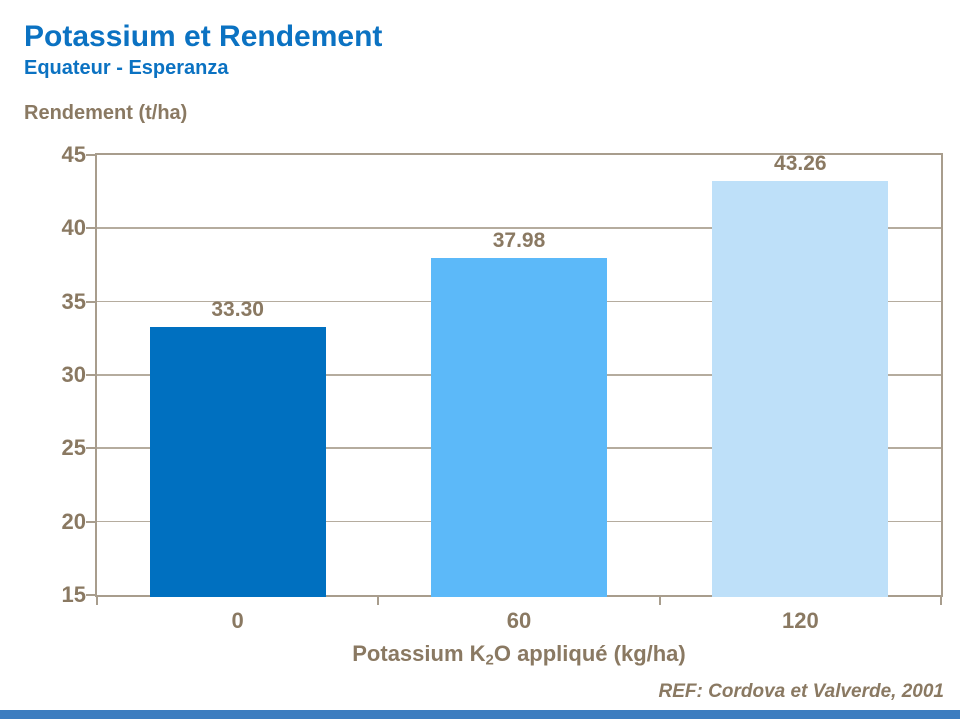 The height and width of the screenshot is (720, 960). I want to click on bar-value-label-60: 37.98, so click(519, 240).